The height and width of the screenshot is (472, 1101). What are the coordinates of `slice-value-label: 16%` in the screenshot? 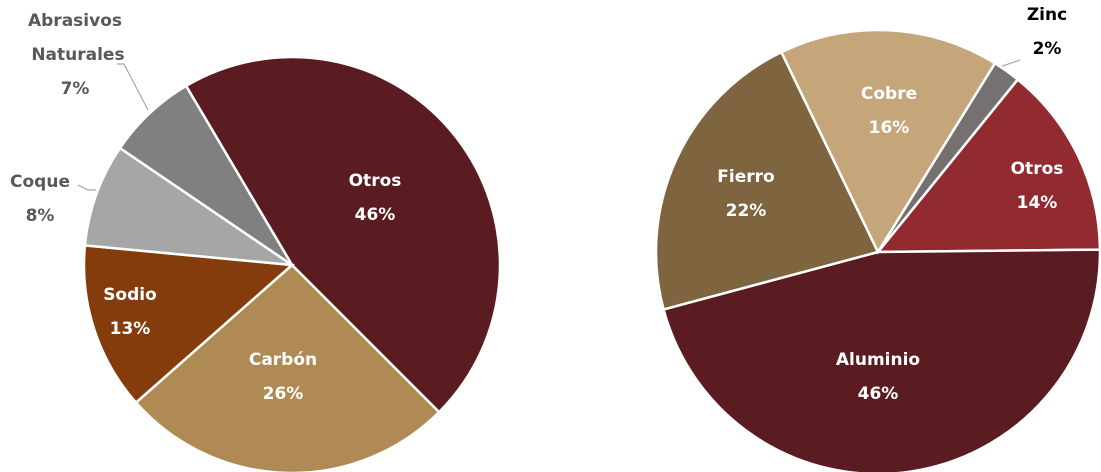 It's located at (889, 128).